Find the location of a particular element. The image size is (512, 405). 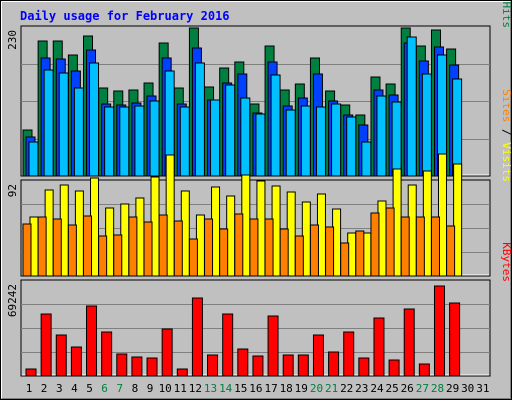

day-label: 17 is located at coordinates (270, 388).